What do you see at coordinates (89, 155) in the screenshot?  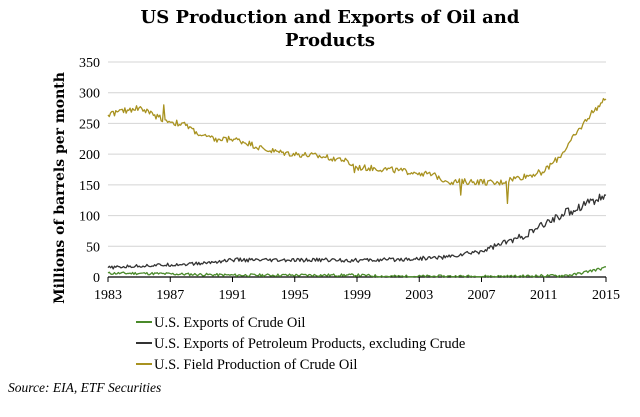 I see `y-tick-label: 200` at bounding box center [89, 155].